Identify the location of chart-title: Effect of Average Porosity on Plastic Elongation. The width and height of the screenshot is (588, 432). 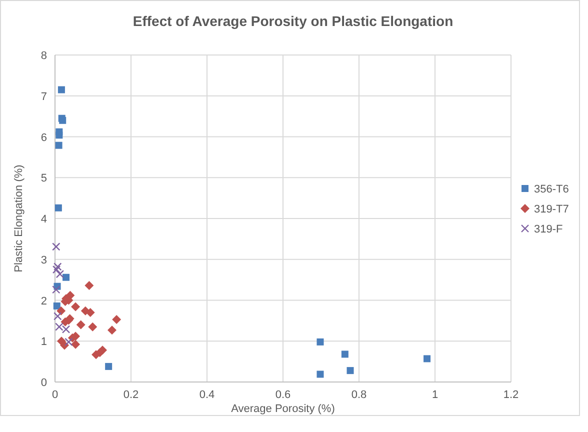
(293, 21).